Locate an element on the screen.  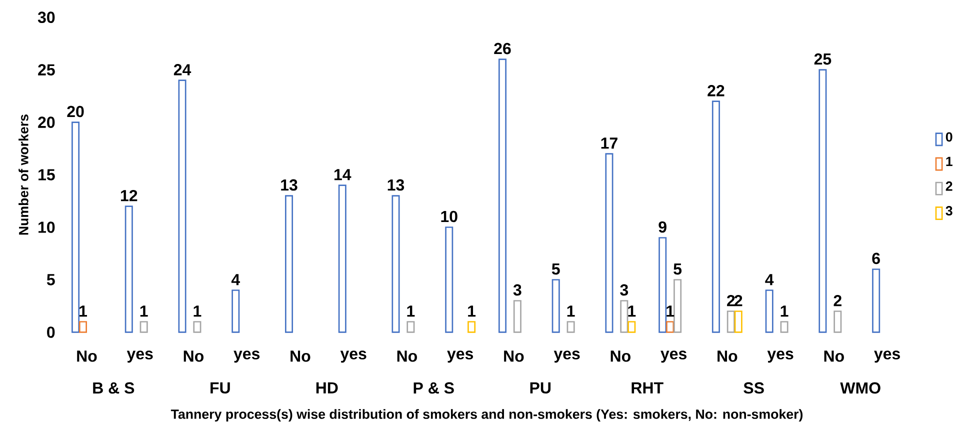
text: RHT is located at coordinates (648, 388).